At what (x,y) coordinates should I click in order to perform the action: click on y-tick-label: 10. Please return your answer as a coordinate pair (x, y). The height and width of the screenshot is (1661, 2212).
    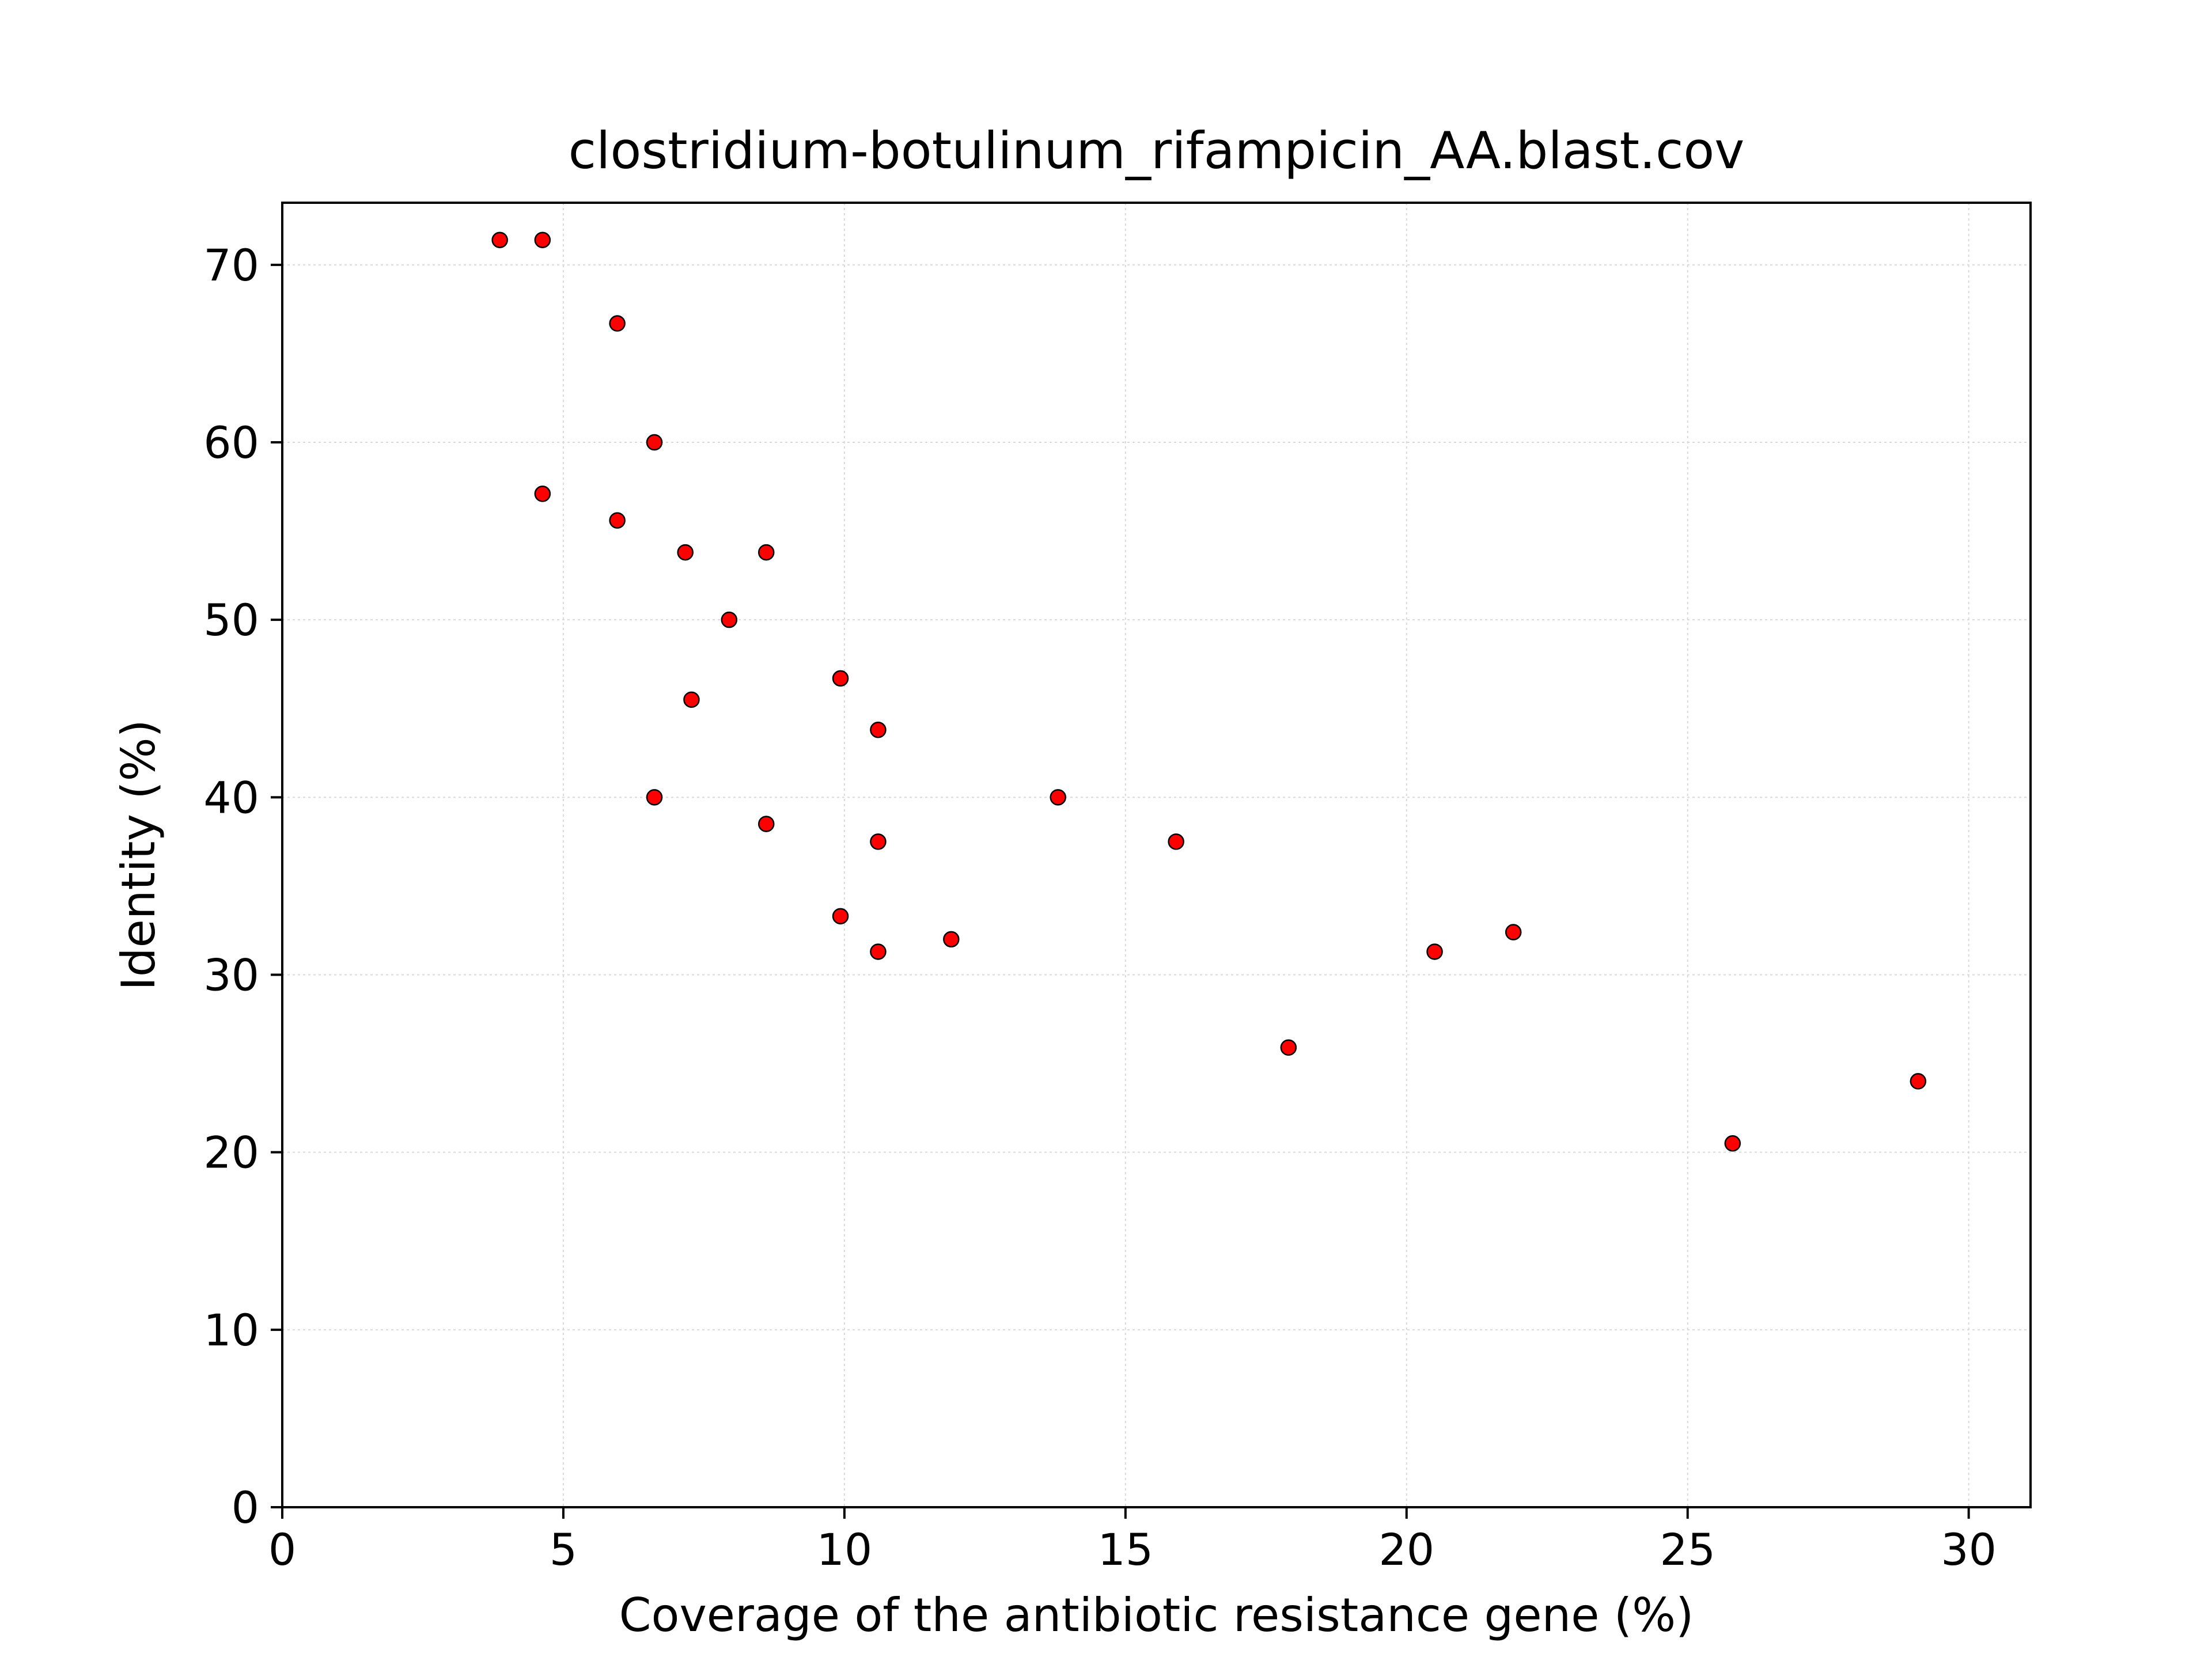
    Looking at the image, I should click on (231, 1330).